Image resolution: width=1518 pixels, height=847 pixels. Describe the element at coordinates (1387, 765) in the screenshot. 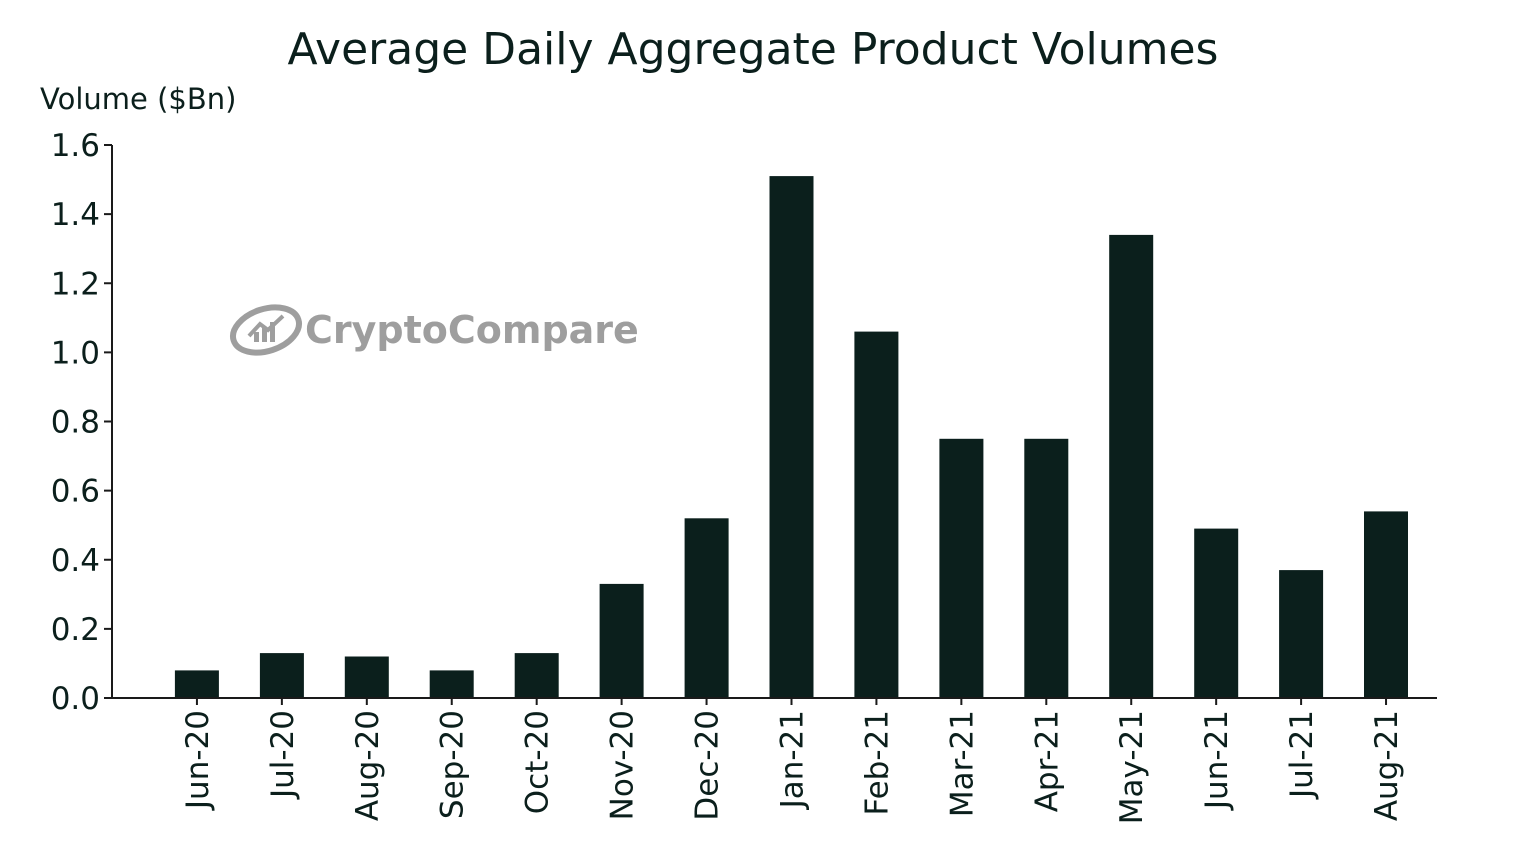

I see `x-tick-label: Aug-21` at that location.